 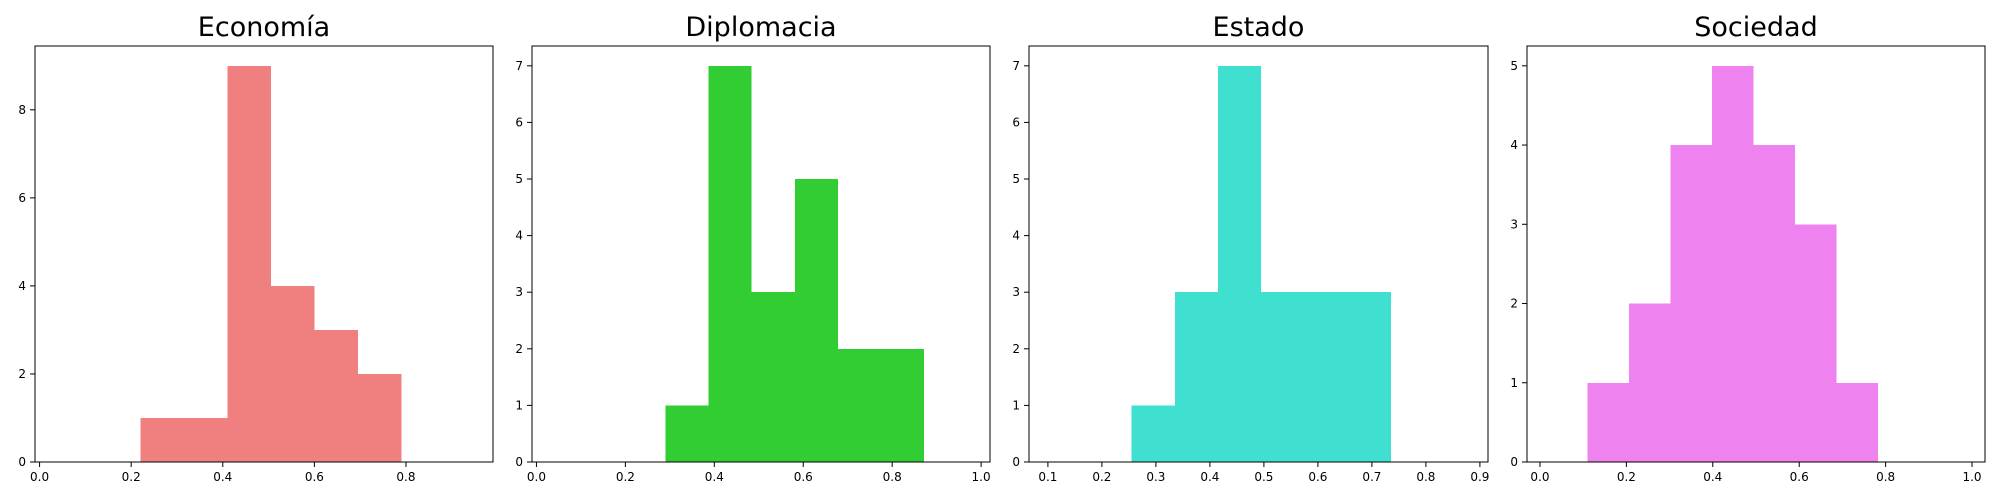 I want to click on y-tick-label-sociedad-5: 5, so click(x=1514, y=66).